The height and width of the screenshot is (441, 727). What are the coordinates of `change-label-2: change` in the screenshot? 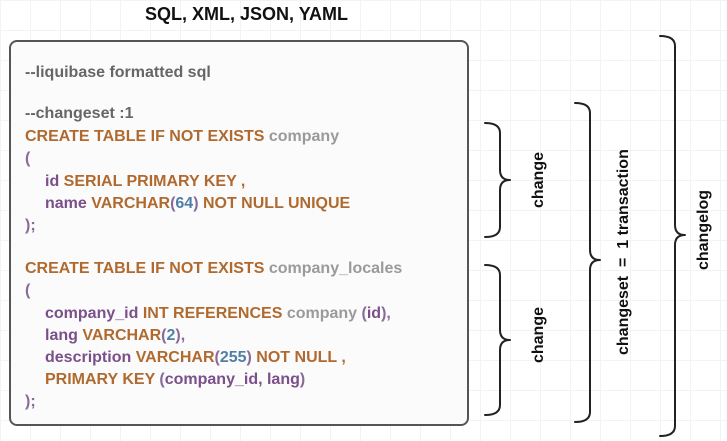 It's located at (538, 335).